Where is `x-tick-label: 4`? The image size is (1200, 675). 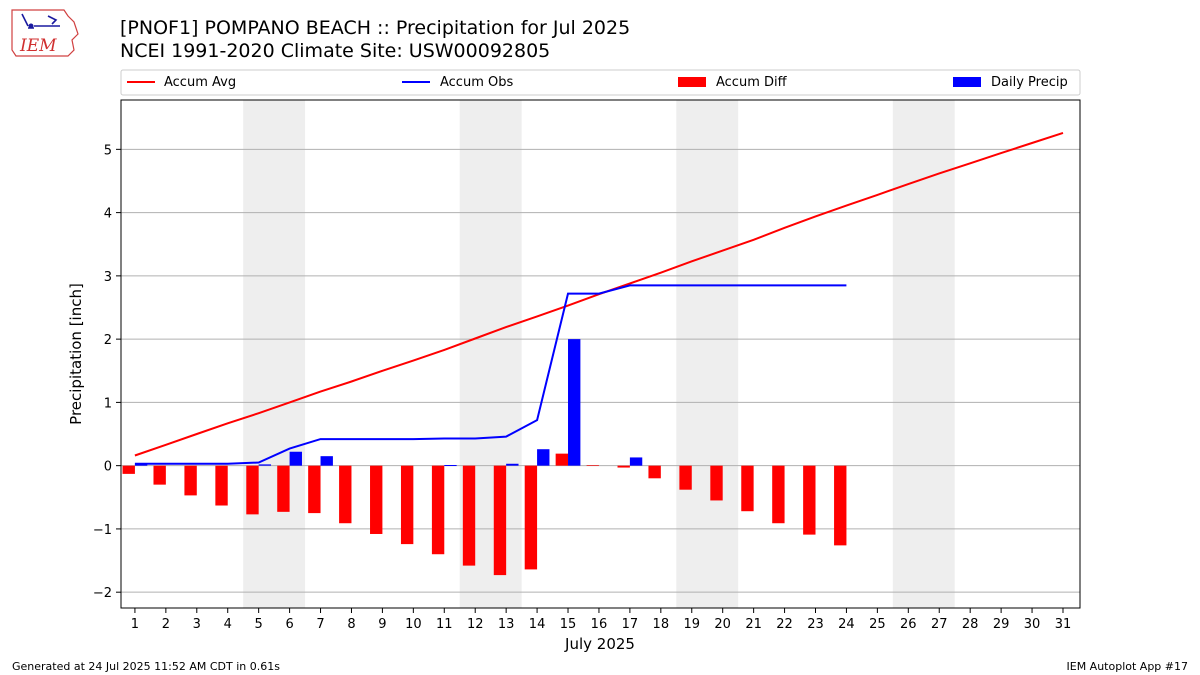
x-tick-label: 4 is located at coordinates (228, 624).